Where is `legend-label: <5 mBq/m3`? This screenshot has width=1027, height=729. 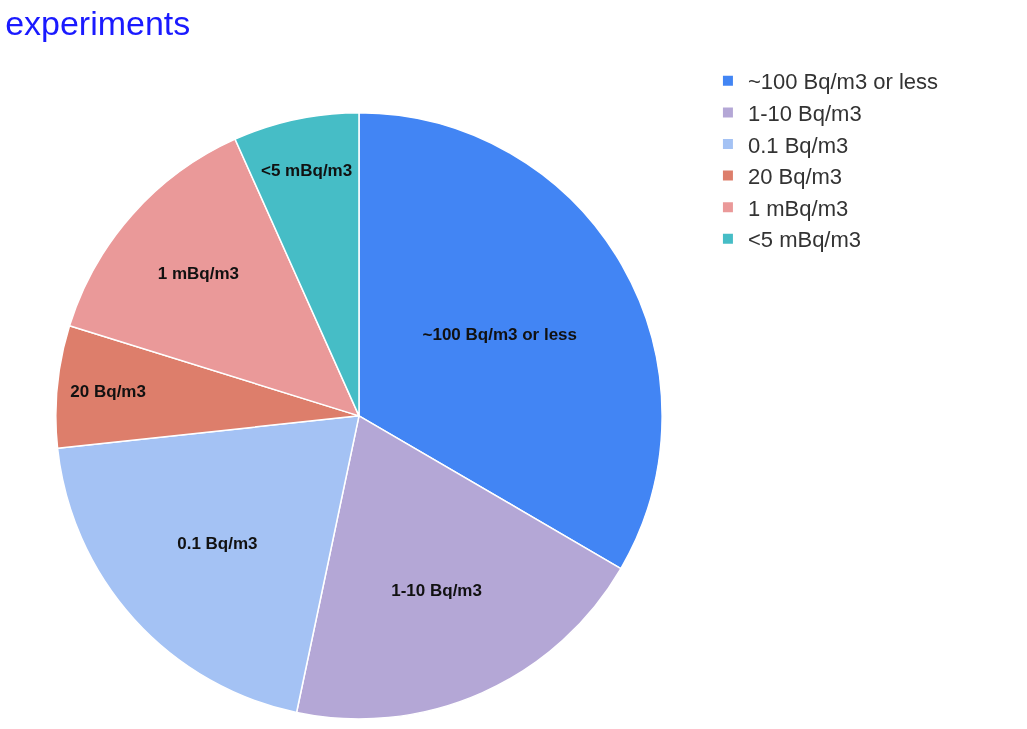
legend-label: <5 mBq/m3 is located at coordinates (804, 240).